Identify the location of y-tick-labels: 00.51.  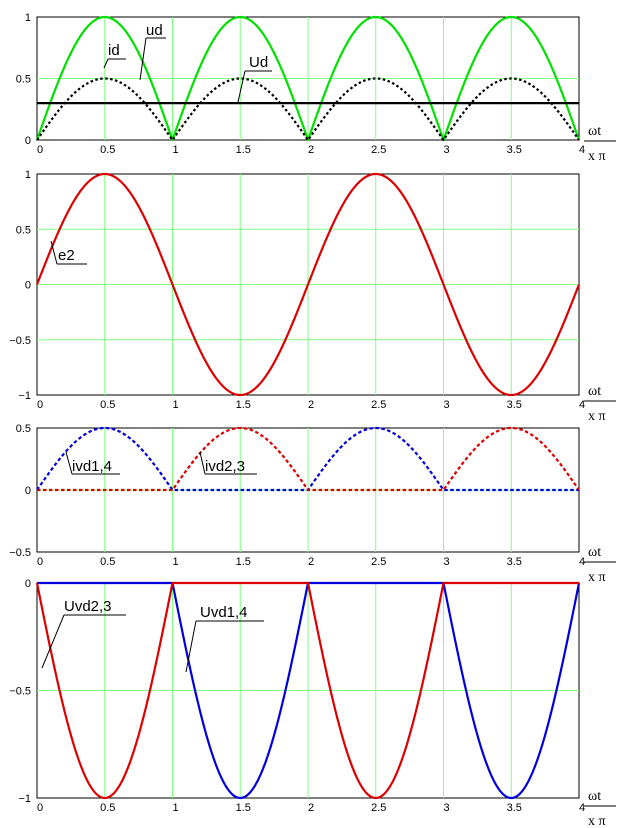
(23, 79).